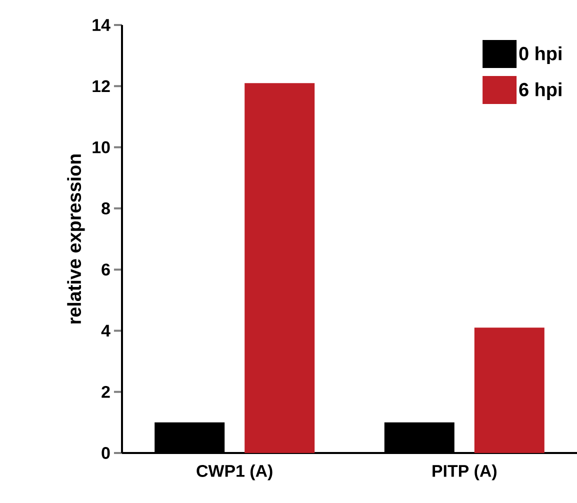 The width and height of the screenshot is (577, 503). What do you see at coordinates (76, 239) in the screenshot?
I see `y-axis-title: relative expression` at bounding box center [76, 239].